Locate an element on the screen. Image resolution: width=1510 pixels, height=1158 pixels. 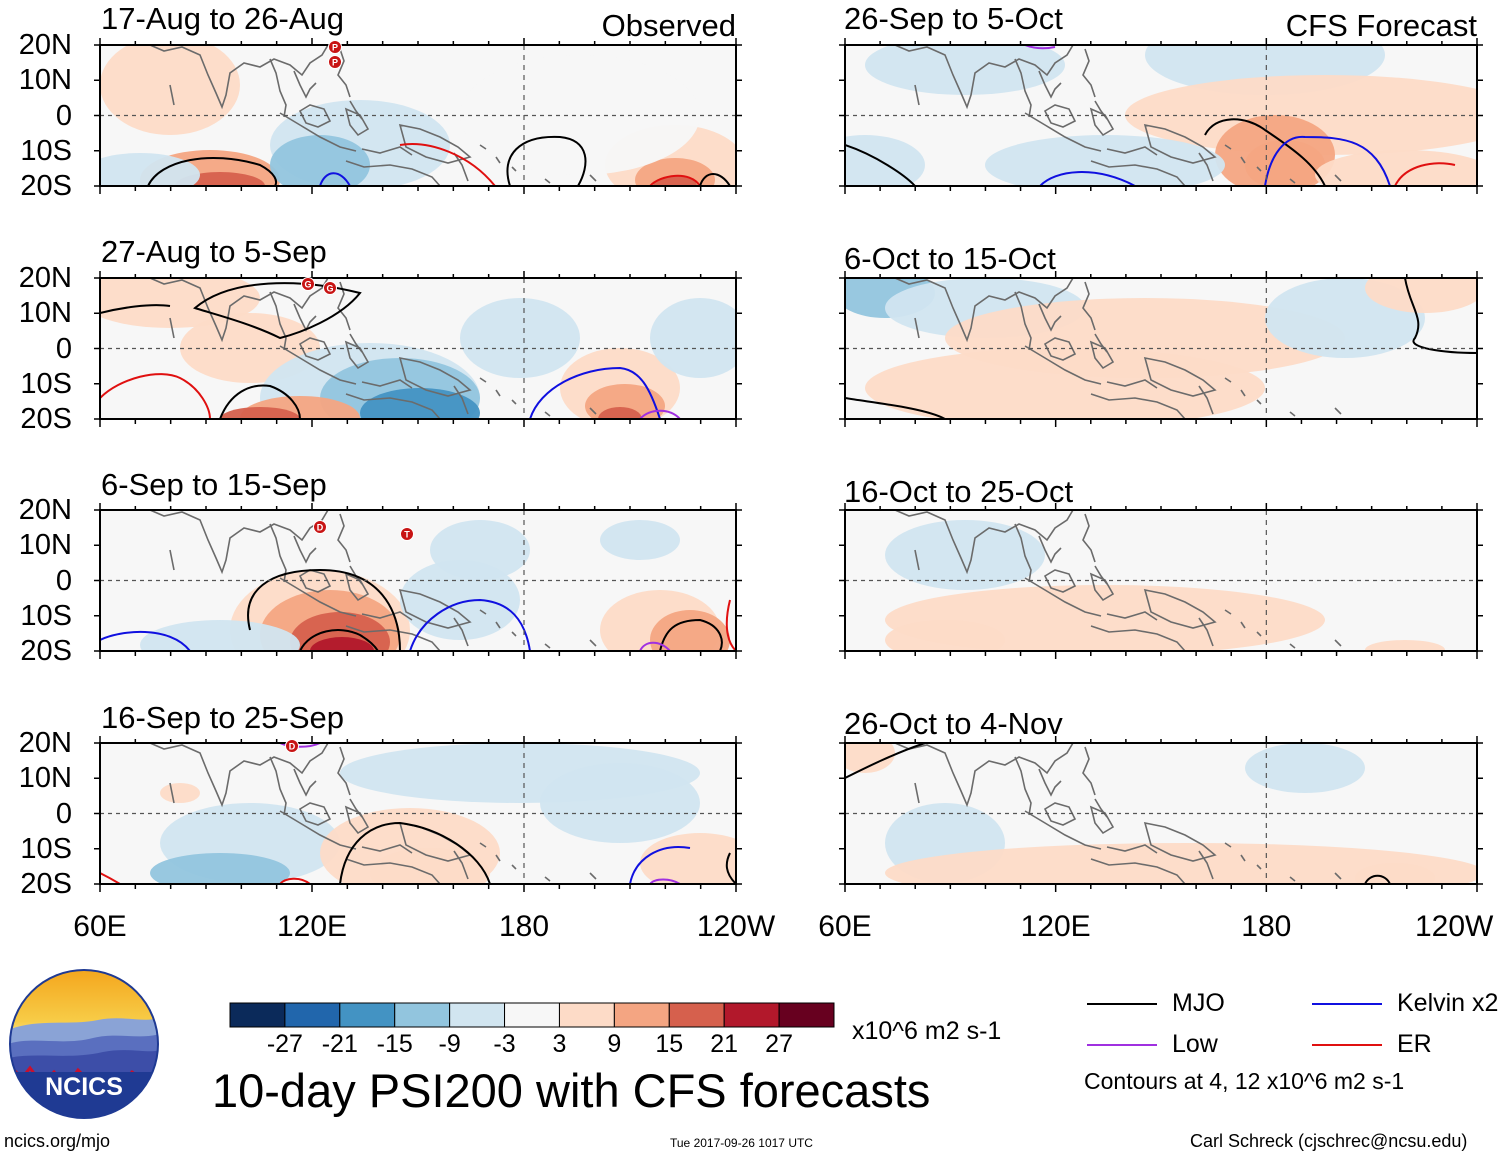
panel-title-fcst-4: 26-Oct to 4-Nov is located at coordinates (953, 723).